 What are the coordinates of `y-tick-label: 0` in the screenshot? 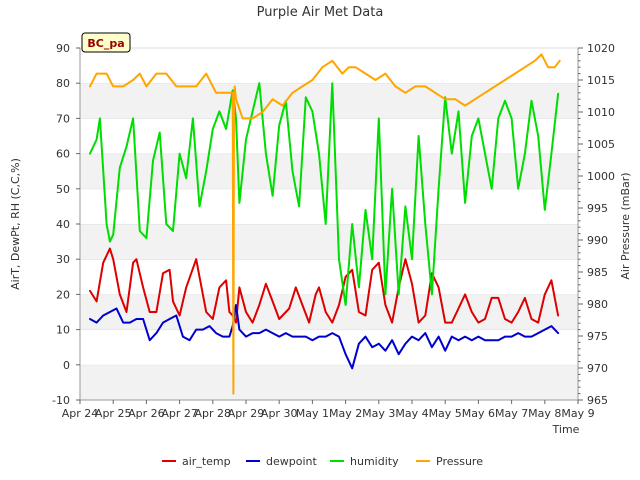 It's located at (66, 365).